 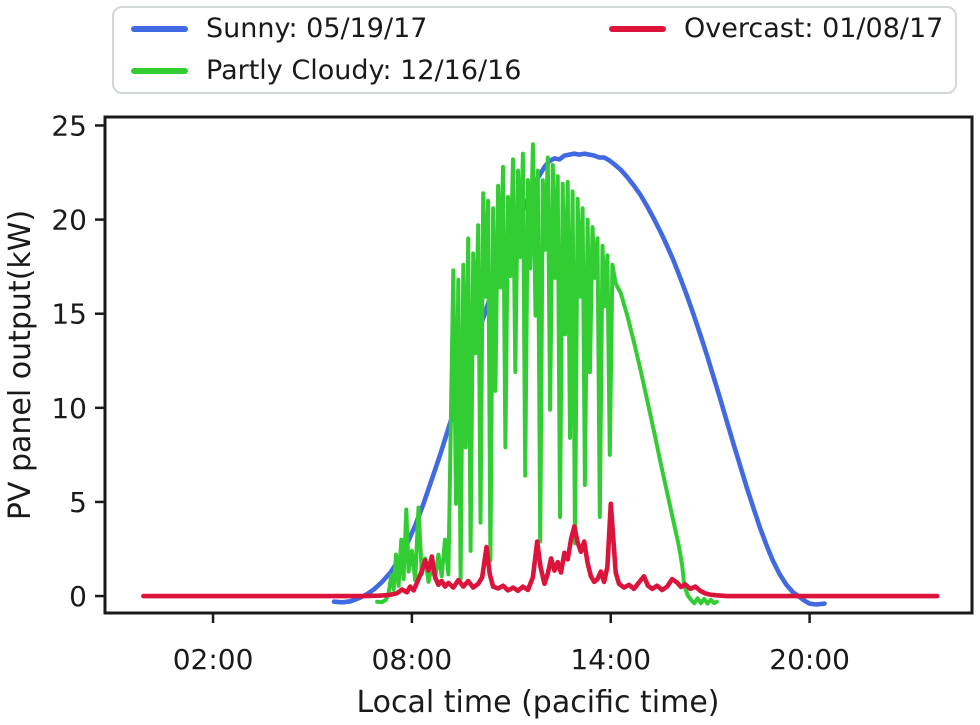 I want to click on legend-item-partly-cloudy: Partly Cloudy: 12/16/16, so click(x=370, y=71).